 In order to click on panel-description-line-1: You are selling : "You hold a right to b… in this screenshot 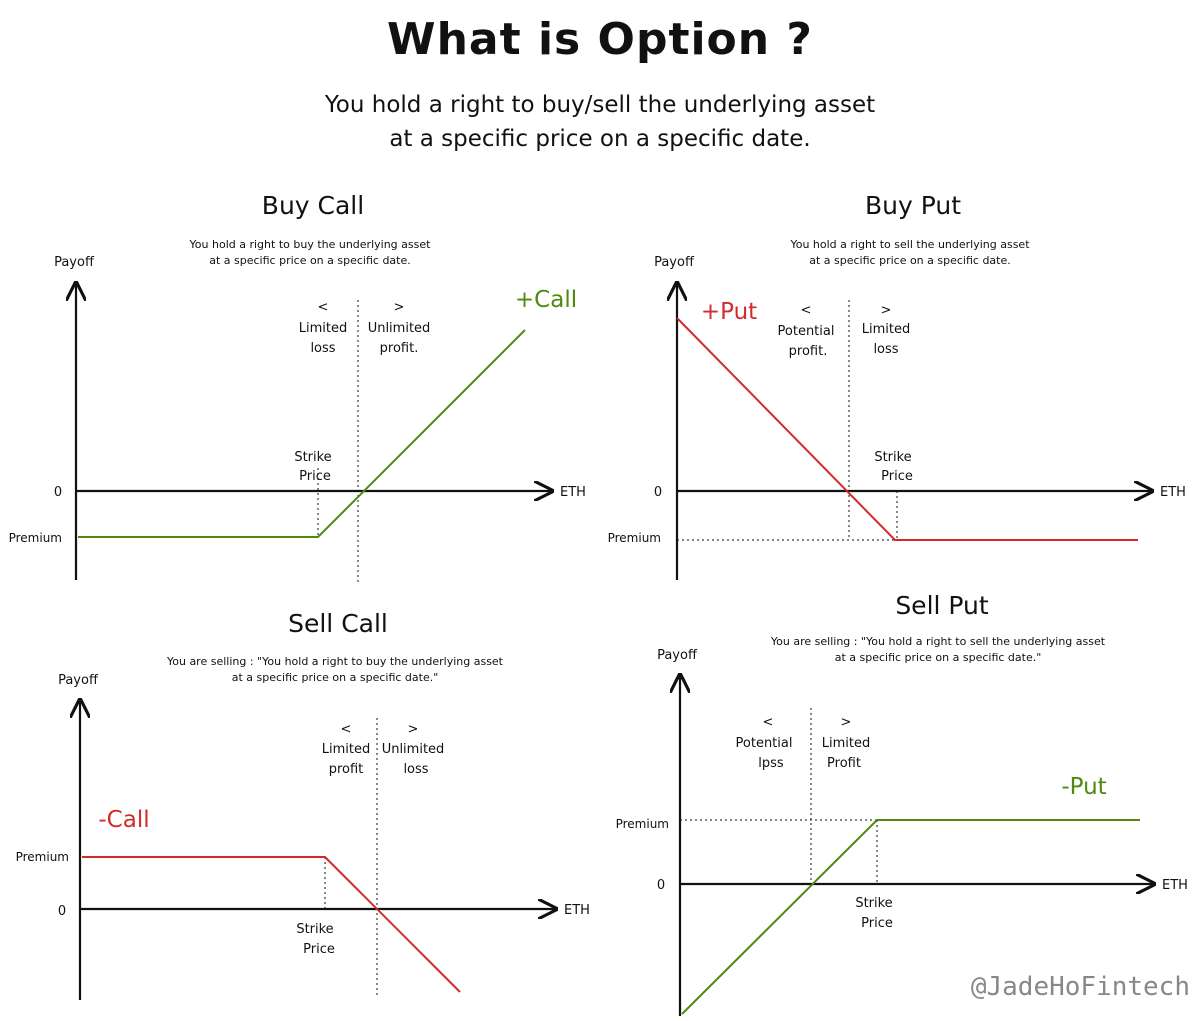, I will do `click(335, 661)`.